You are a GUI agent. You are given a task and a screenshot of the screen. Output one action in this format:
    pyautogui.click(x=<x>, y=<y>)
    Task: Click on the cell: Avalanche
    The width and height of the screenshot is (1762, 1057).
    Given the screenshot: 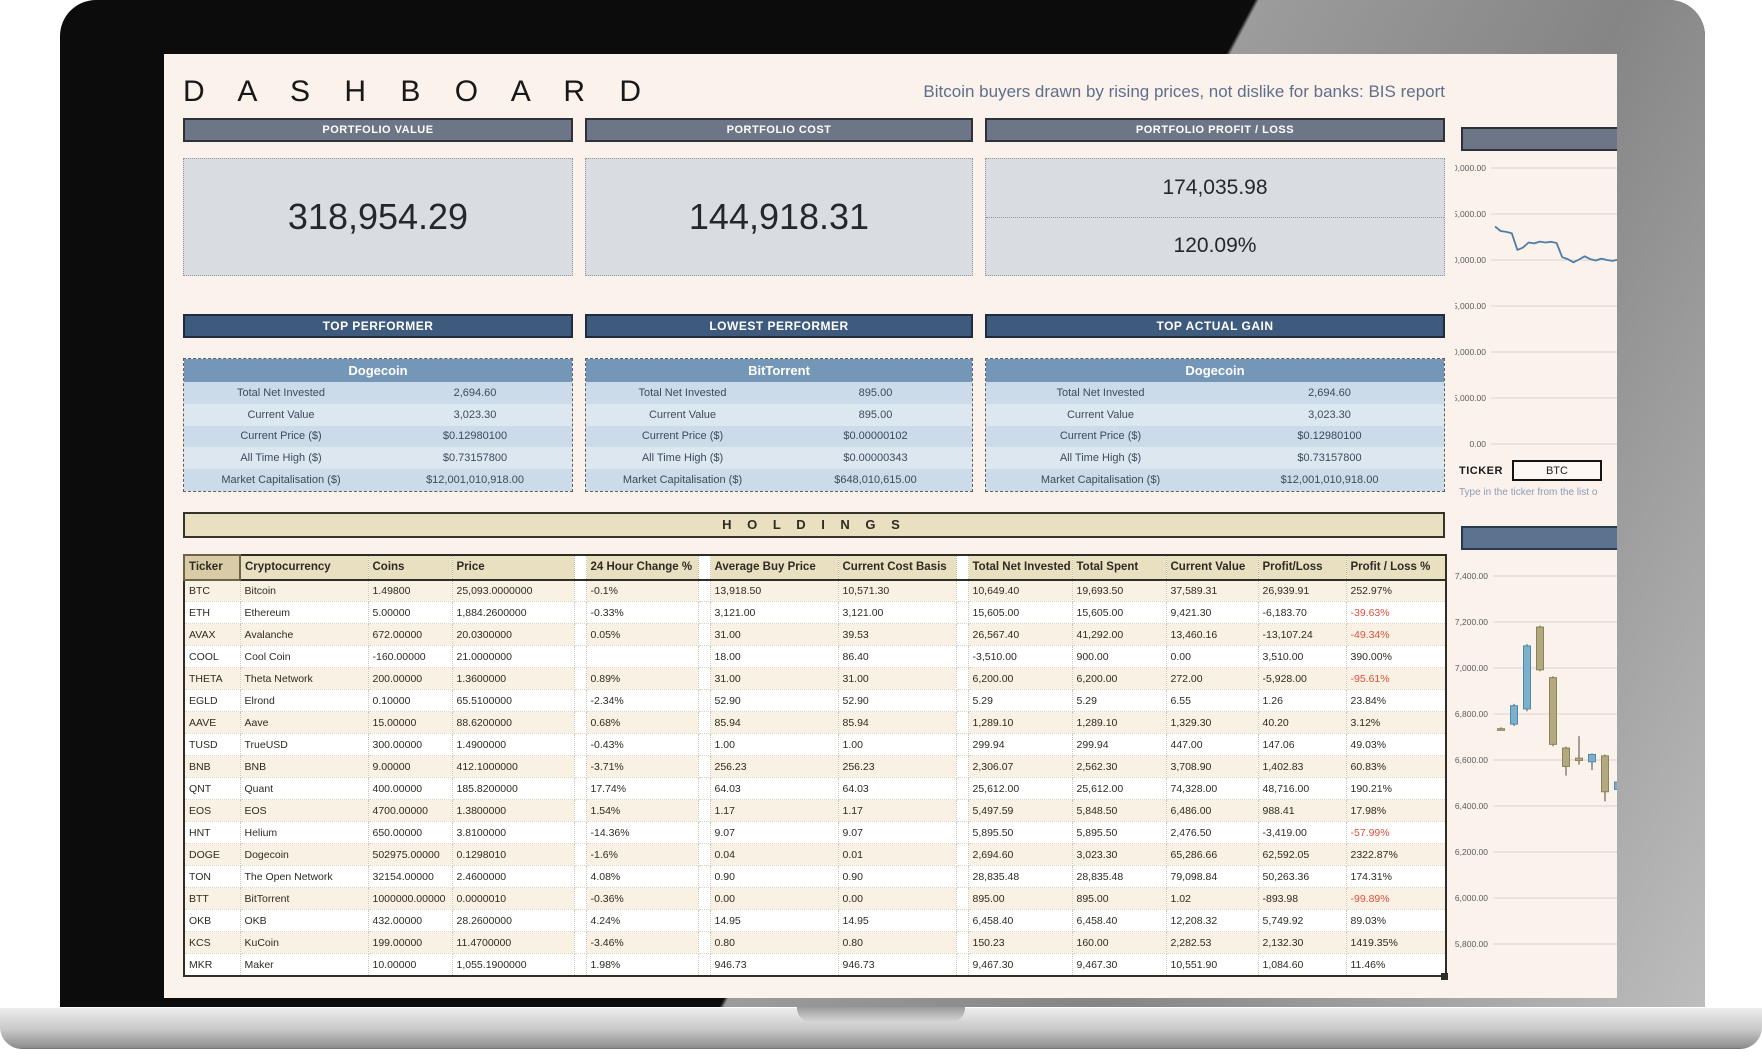 What is the action you would take?
    pyautogui.click(x=304, y=635)
    